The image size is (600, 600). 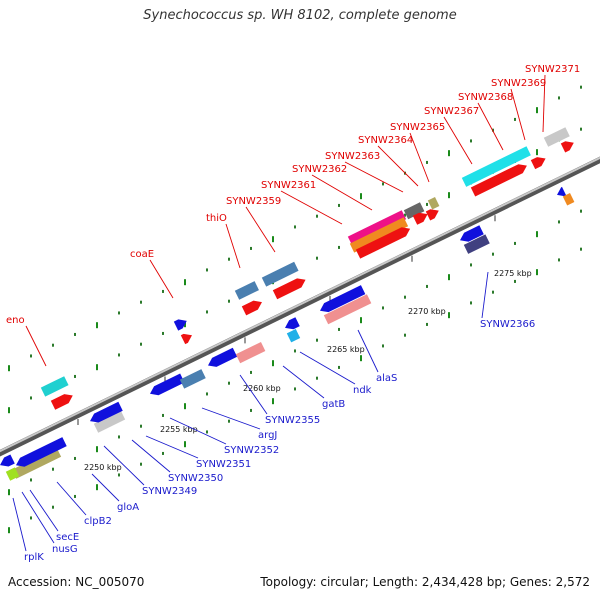 I want to click on gene-eno-shape, so click(x=54, y=386).